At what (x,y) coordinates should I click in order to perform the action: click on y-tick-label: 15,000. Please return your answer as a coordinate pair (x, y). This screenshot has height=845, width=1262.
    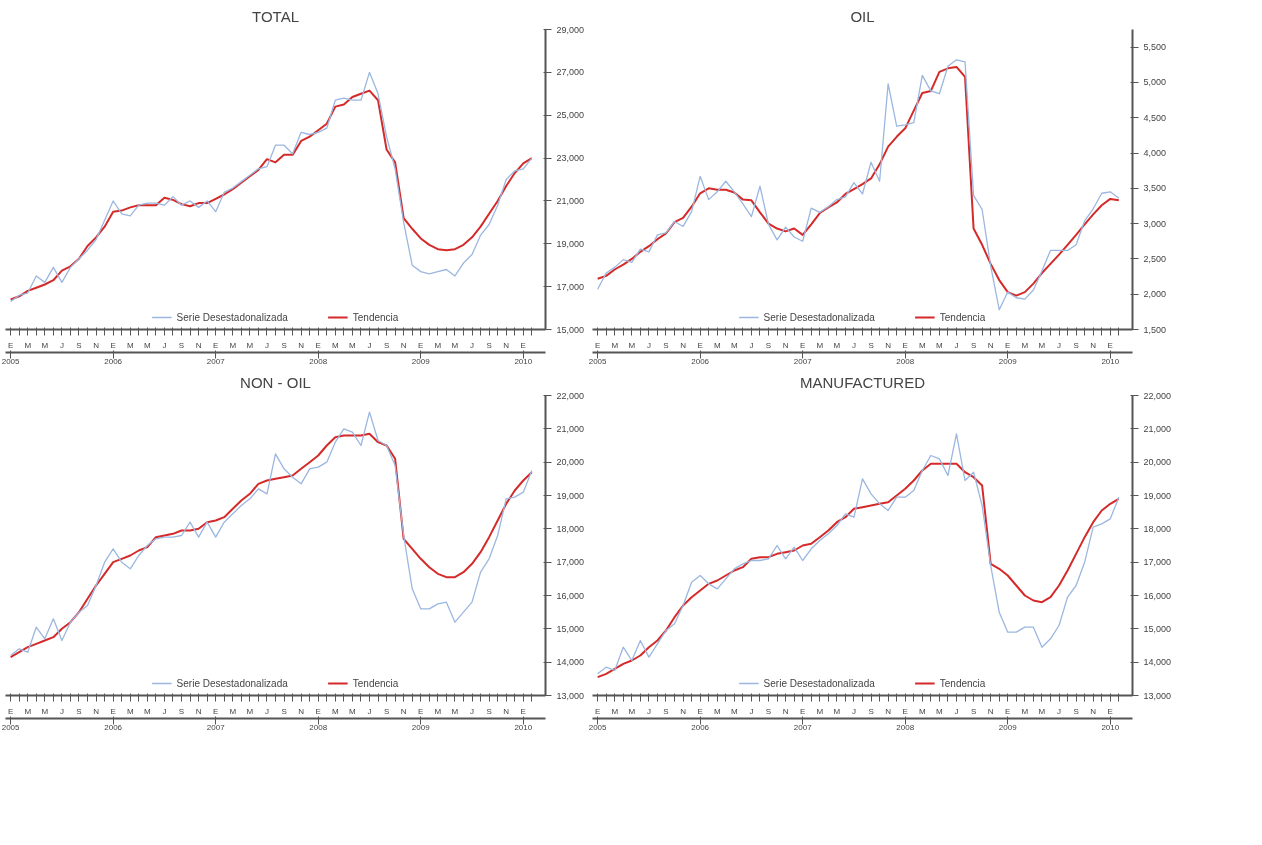
    Looking at the image, I should click on (1157, 628).